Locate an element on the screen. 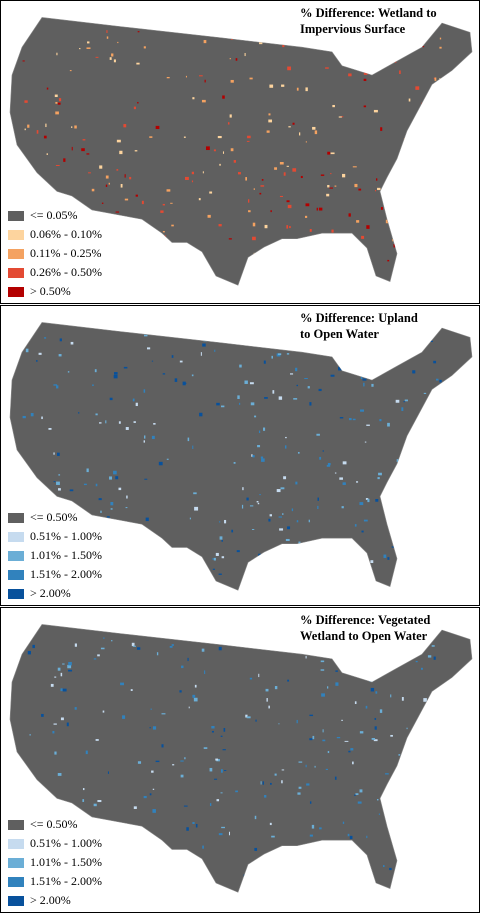  legend-label: 0.06% - 0.10% is located at coordinates (66, 234).